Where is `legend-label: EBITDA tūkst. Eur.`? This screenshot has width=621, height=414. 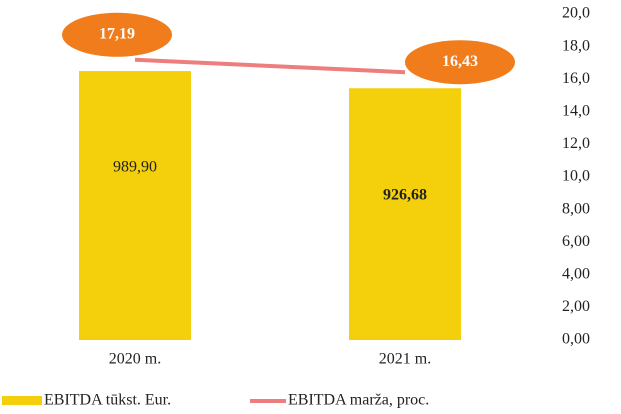 legend-label: EBITDA tūkst. Eur. is located at coordinates (107, 400).